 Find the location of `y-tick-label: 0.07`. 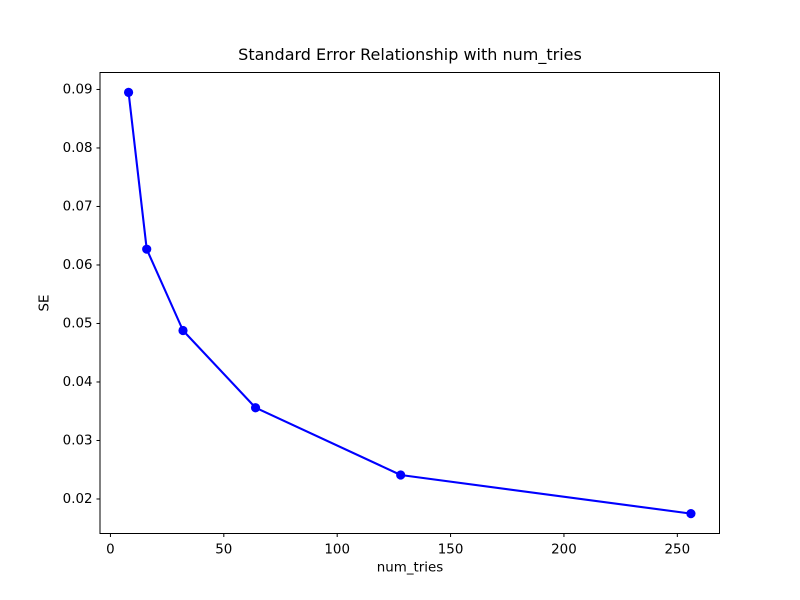

y-tick-label: 0.07 is located at coordinates (78, 207).